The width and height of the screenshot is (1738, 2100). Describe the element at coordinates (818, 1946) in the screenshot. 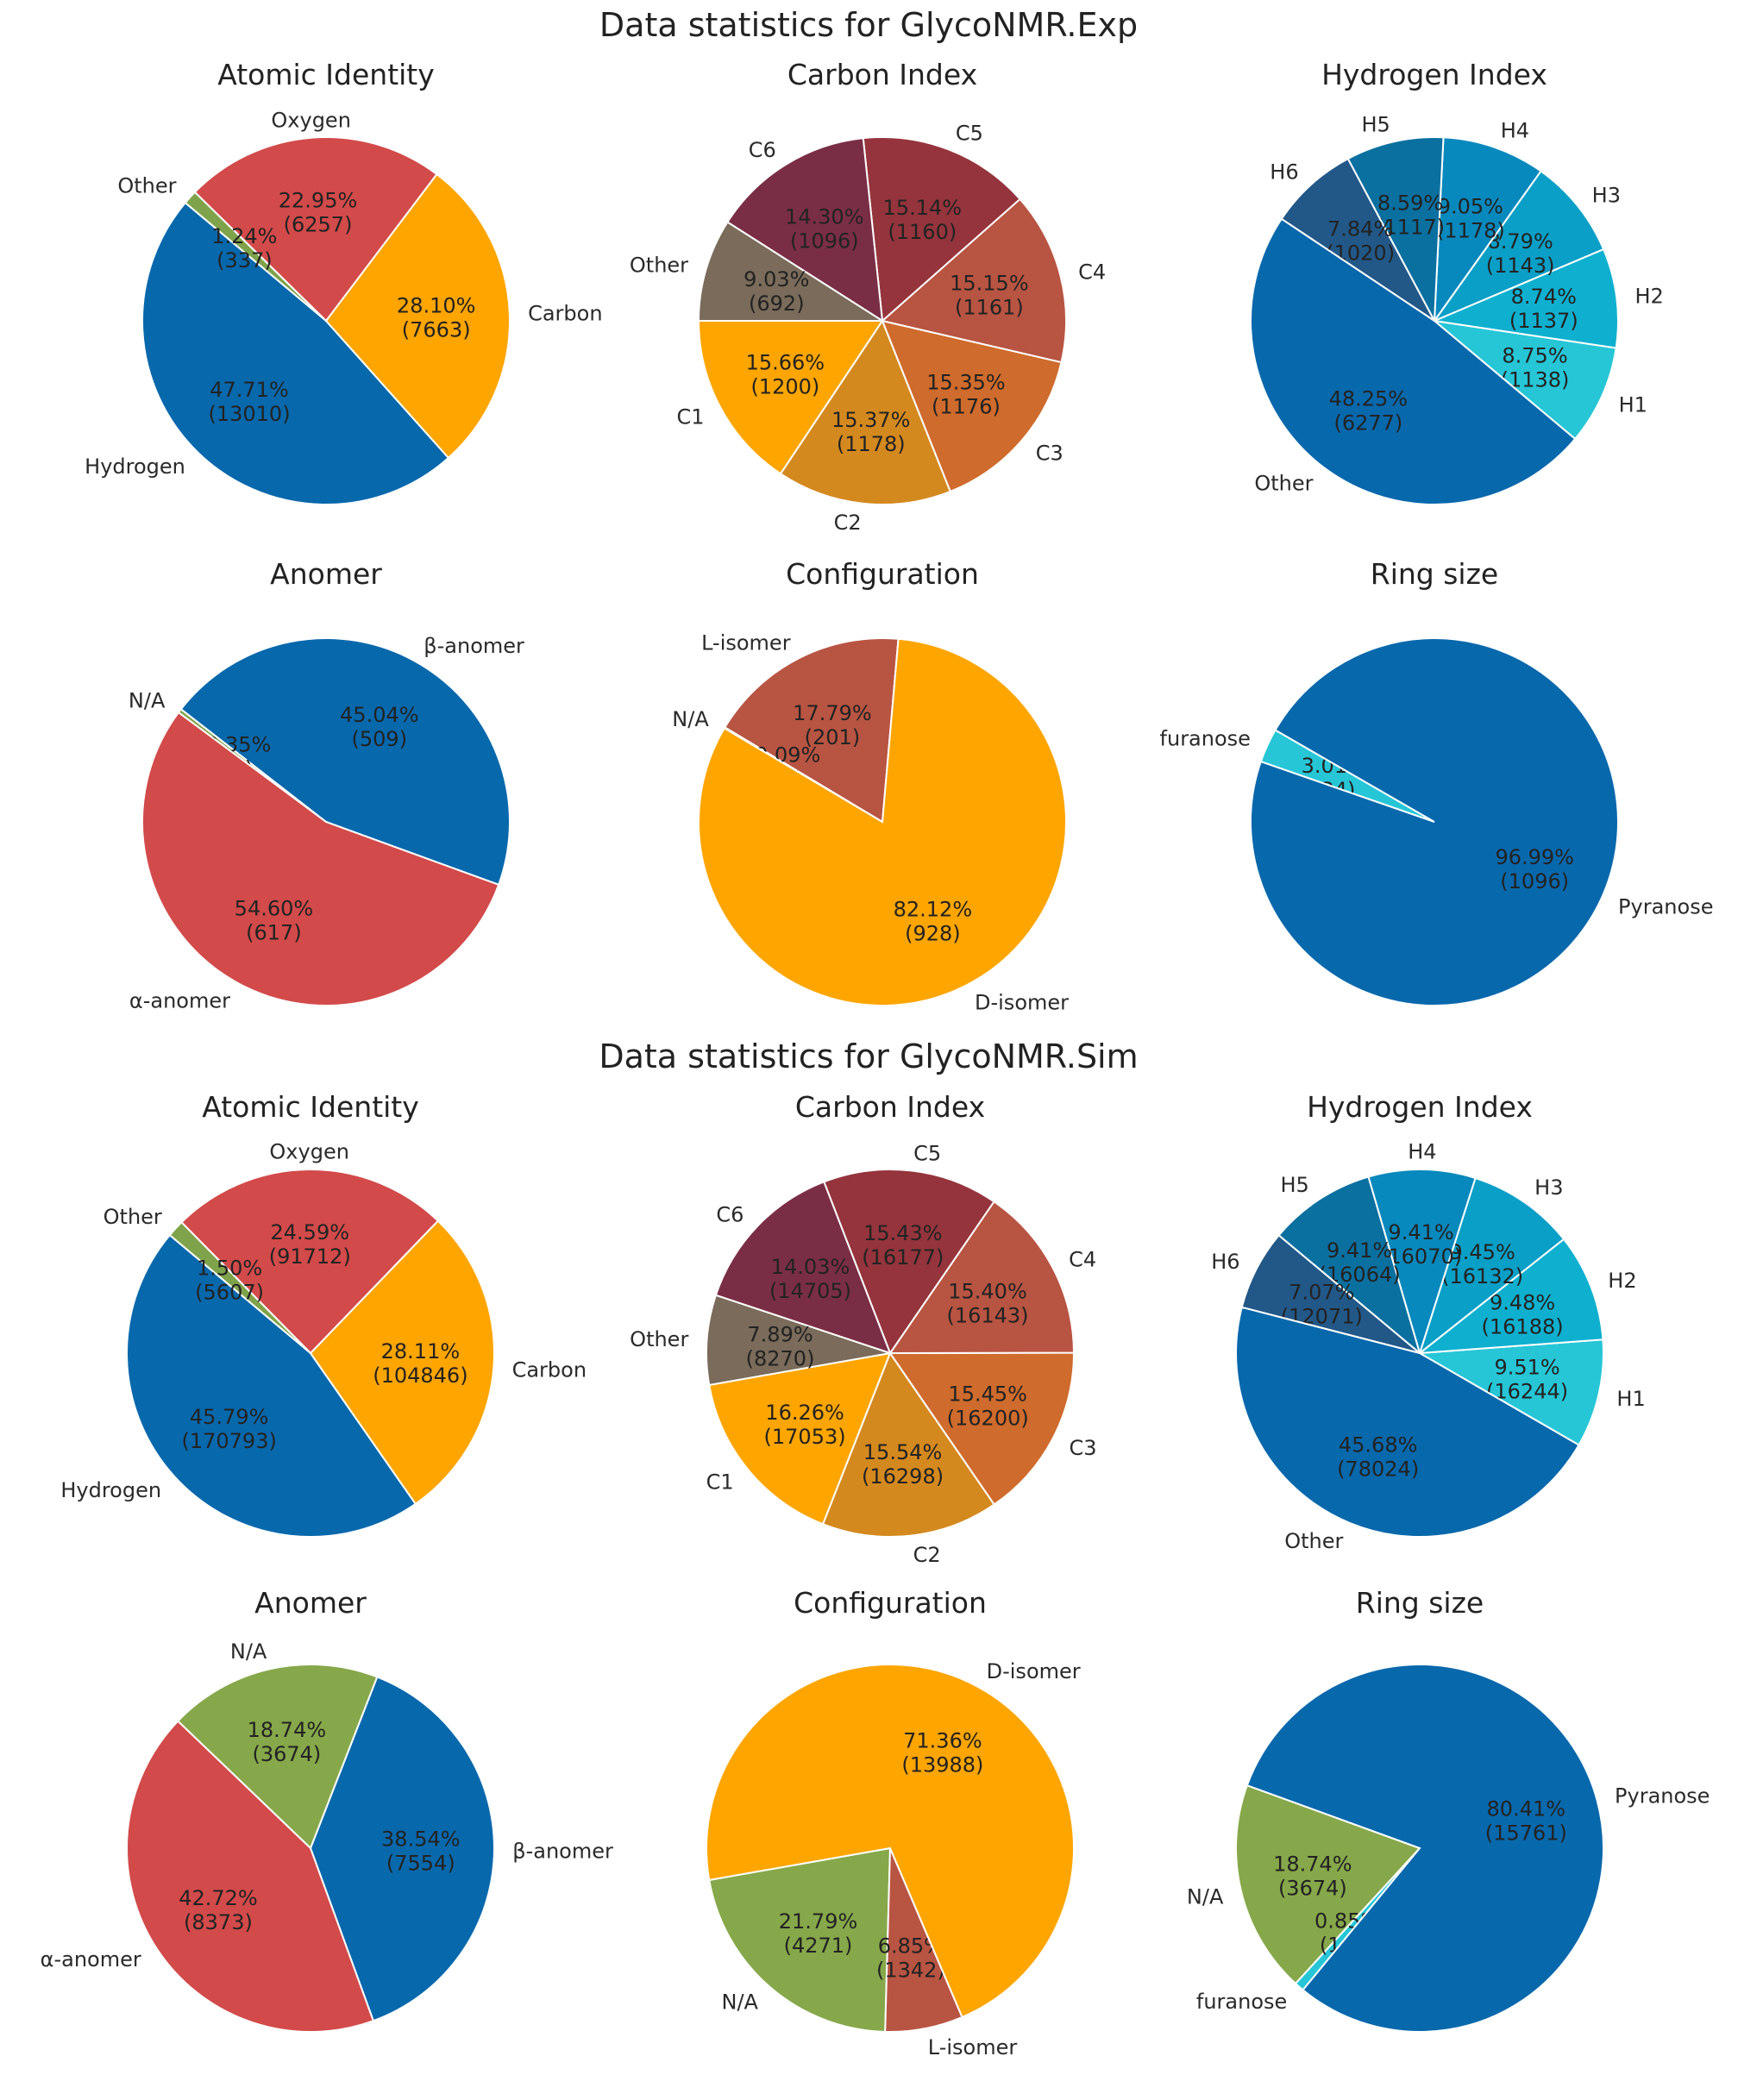

I see `count-label-n-a: (4271)` at that location.